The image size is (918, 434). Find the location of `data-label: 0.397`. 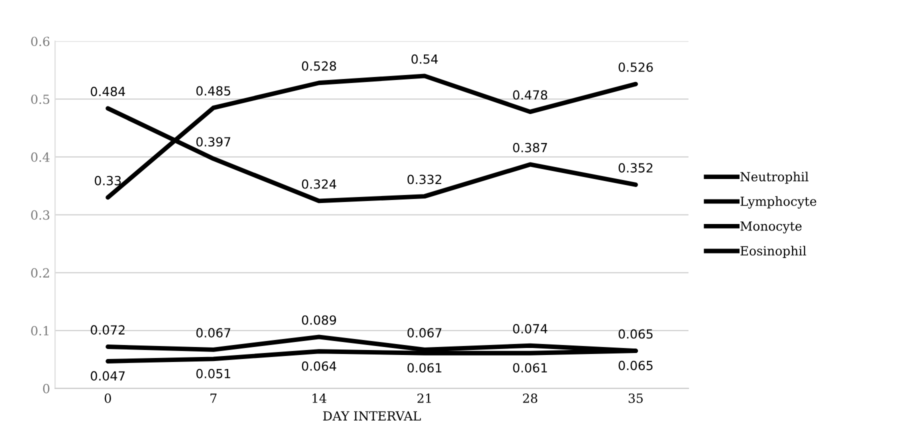

data-label: 0.397 is located at coordinates (213, 142).